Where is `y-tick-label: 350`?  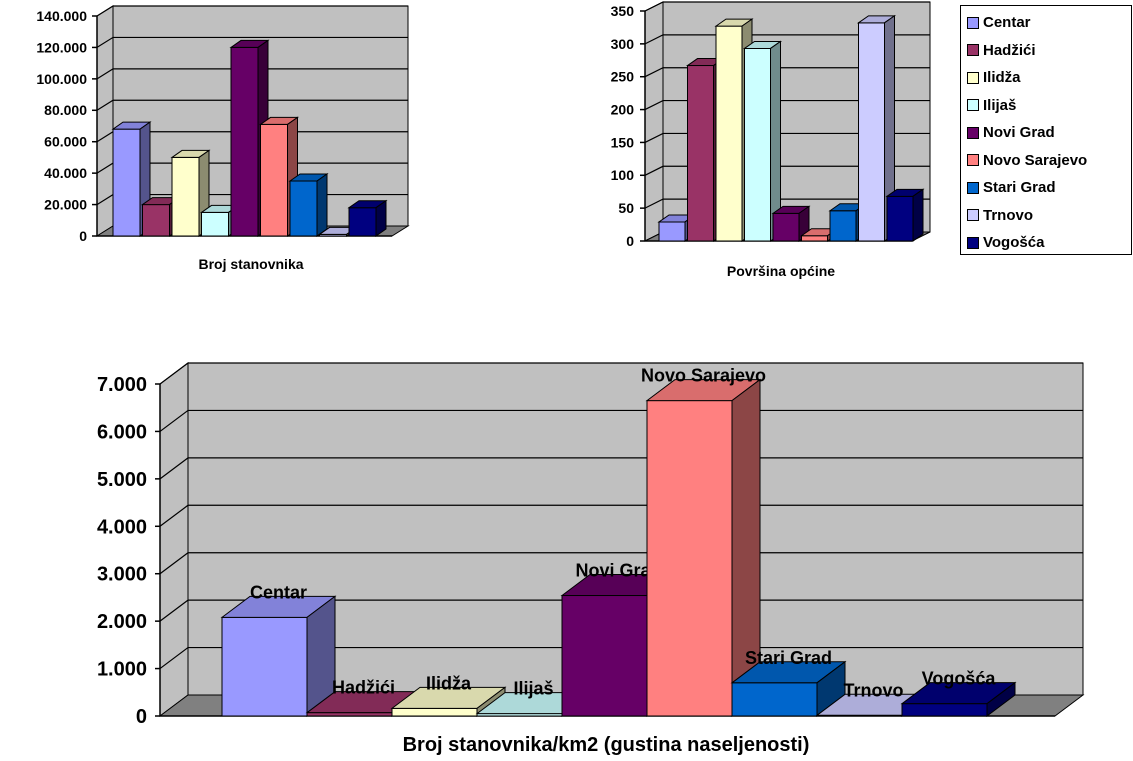
y-tick-label: 350 is located at coordinates (623, 11).